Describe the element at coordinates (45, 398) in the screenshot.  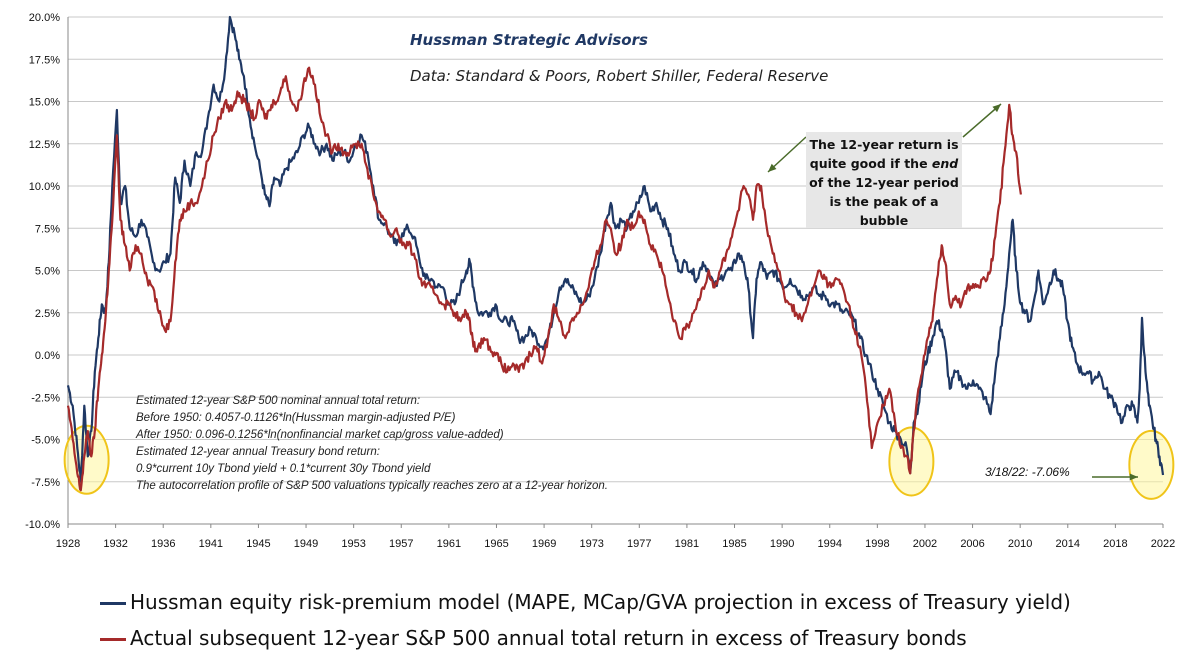
I see `y-tick-label: -2.5%` at that location.